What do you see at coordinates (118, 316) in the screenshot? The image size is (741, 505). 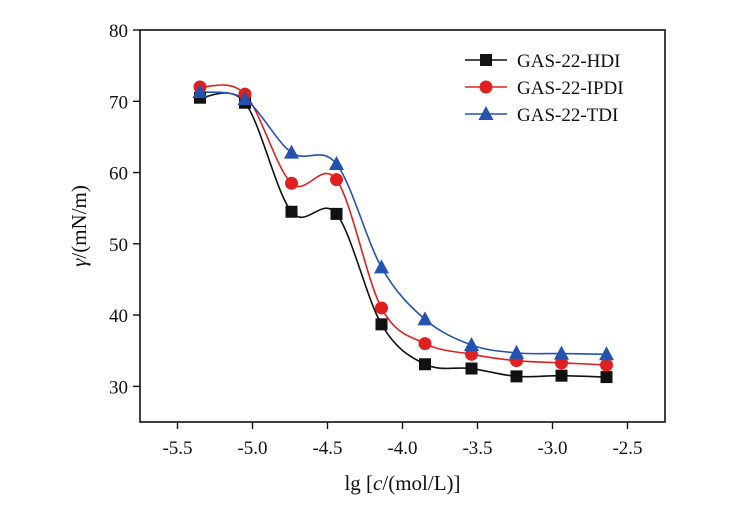 I see `y-tick-label: 40` at bounding box center [118, 316].